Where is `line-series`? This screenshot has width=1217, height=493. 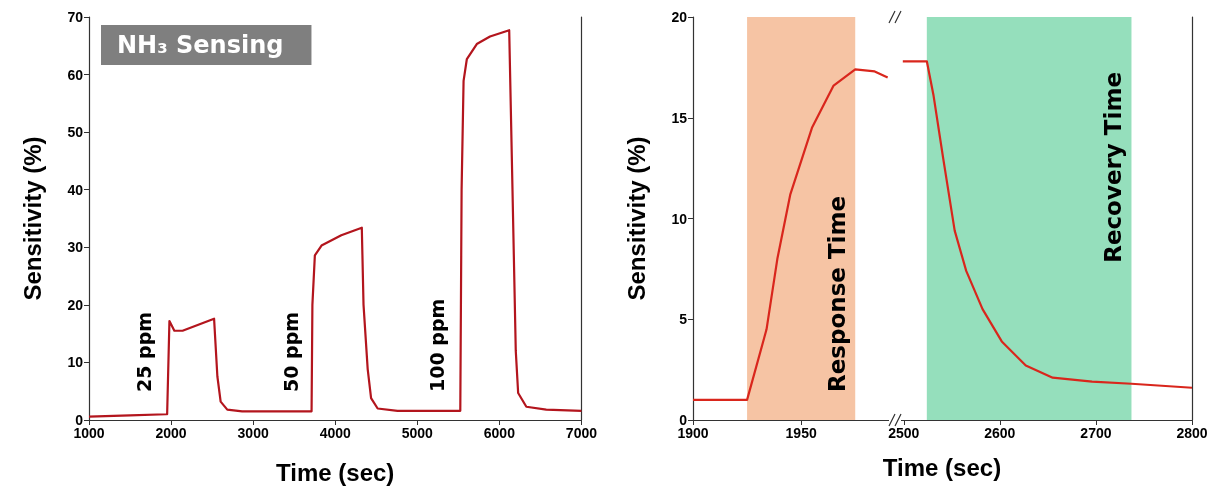 line-series is located at coordinates (790, 234).